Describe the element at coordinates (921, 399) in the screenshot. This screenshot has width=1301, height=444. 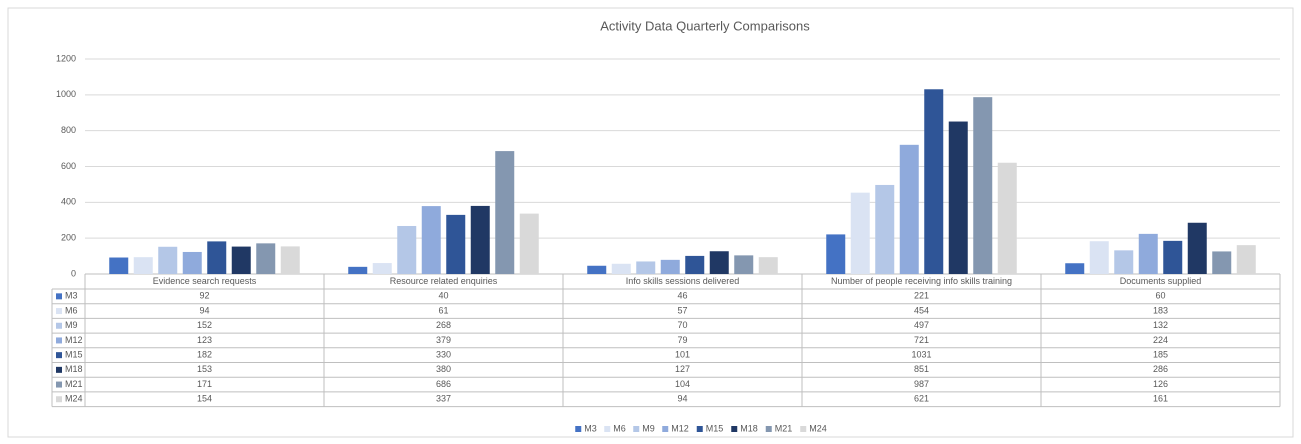
I see `table-value: 621` at that location.